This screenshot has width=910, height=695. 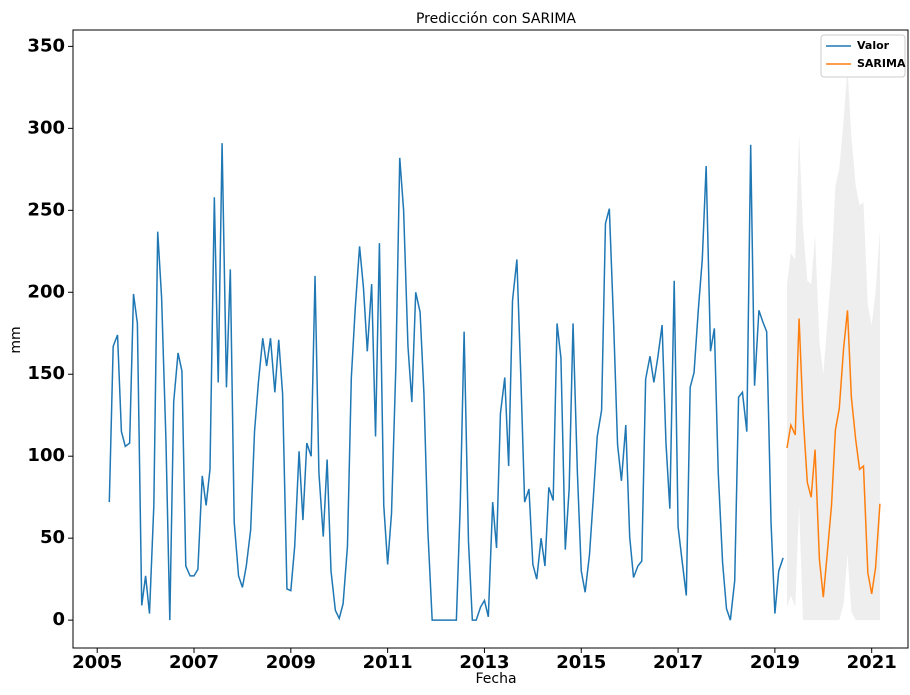 What do you see at coordinates (775, 662) in the screenshot?
I see `x-tick-label: 2019` at bounding box center [775, 662].